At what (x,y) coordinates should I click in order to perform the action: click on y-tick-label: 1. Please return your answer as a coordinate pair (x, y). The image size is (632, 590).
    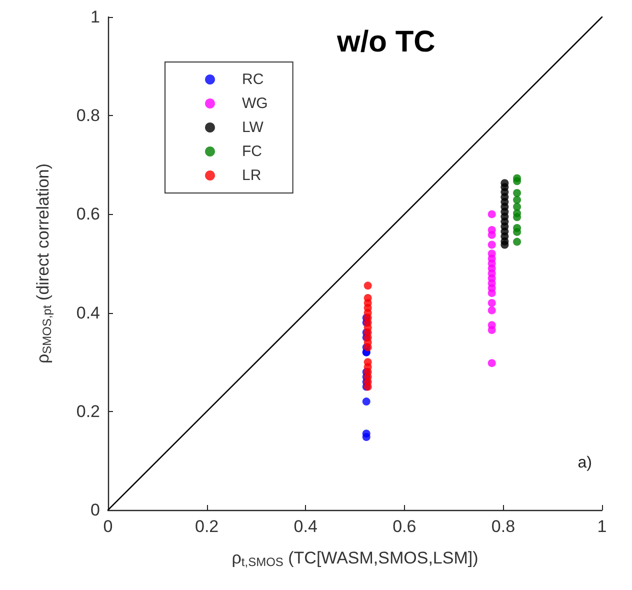
    Looking at the image, I should click on (95, 17).